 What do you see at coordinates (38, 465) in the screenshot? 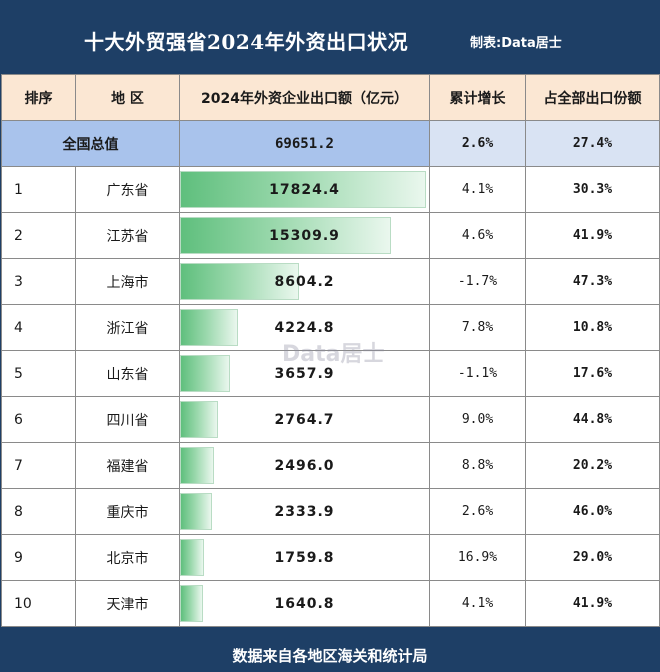
I see `row-rank: 7` at bounding box center [38, 465].